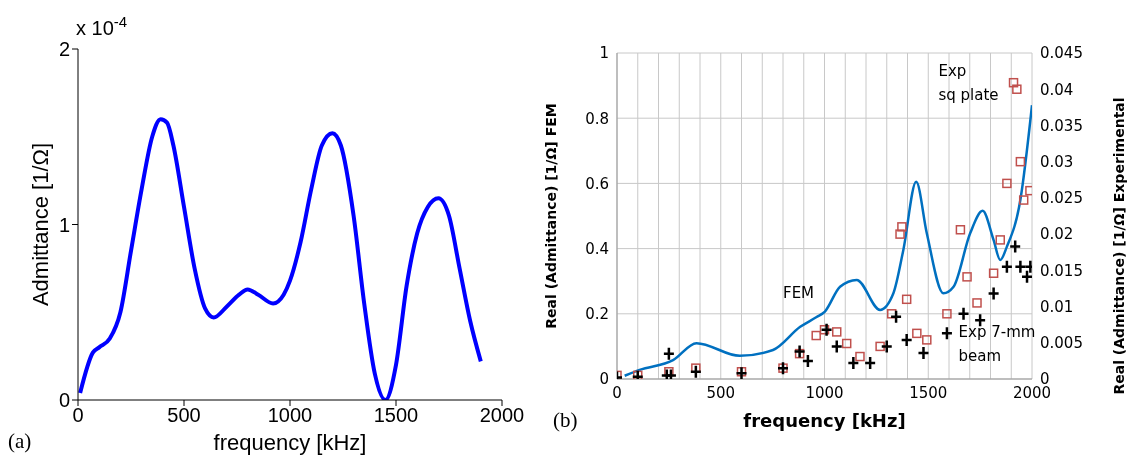  What do you see at coordinates (997, 343) in the screenshot?
I see `series-label: Exp 7-mm beam` at bounding box center [997, 343].